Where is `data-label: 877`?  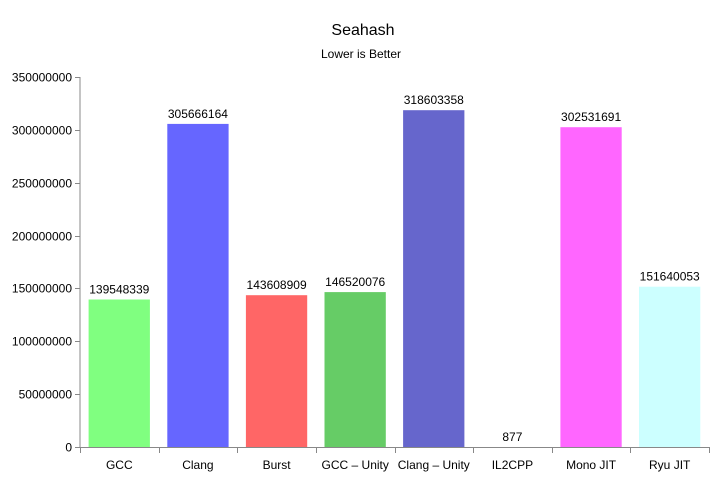 data-label: 877 is located at coordinates (512, 437).